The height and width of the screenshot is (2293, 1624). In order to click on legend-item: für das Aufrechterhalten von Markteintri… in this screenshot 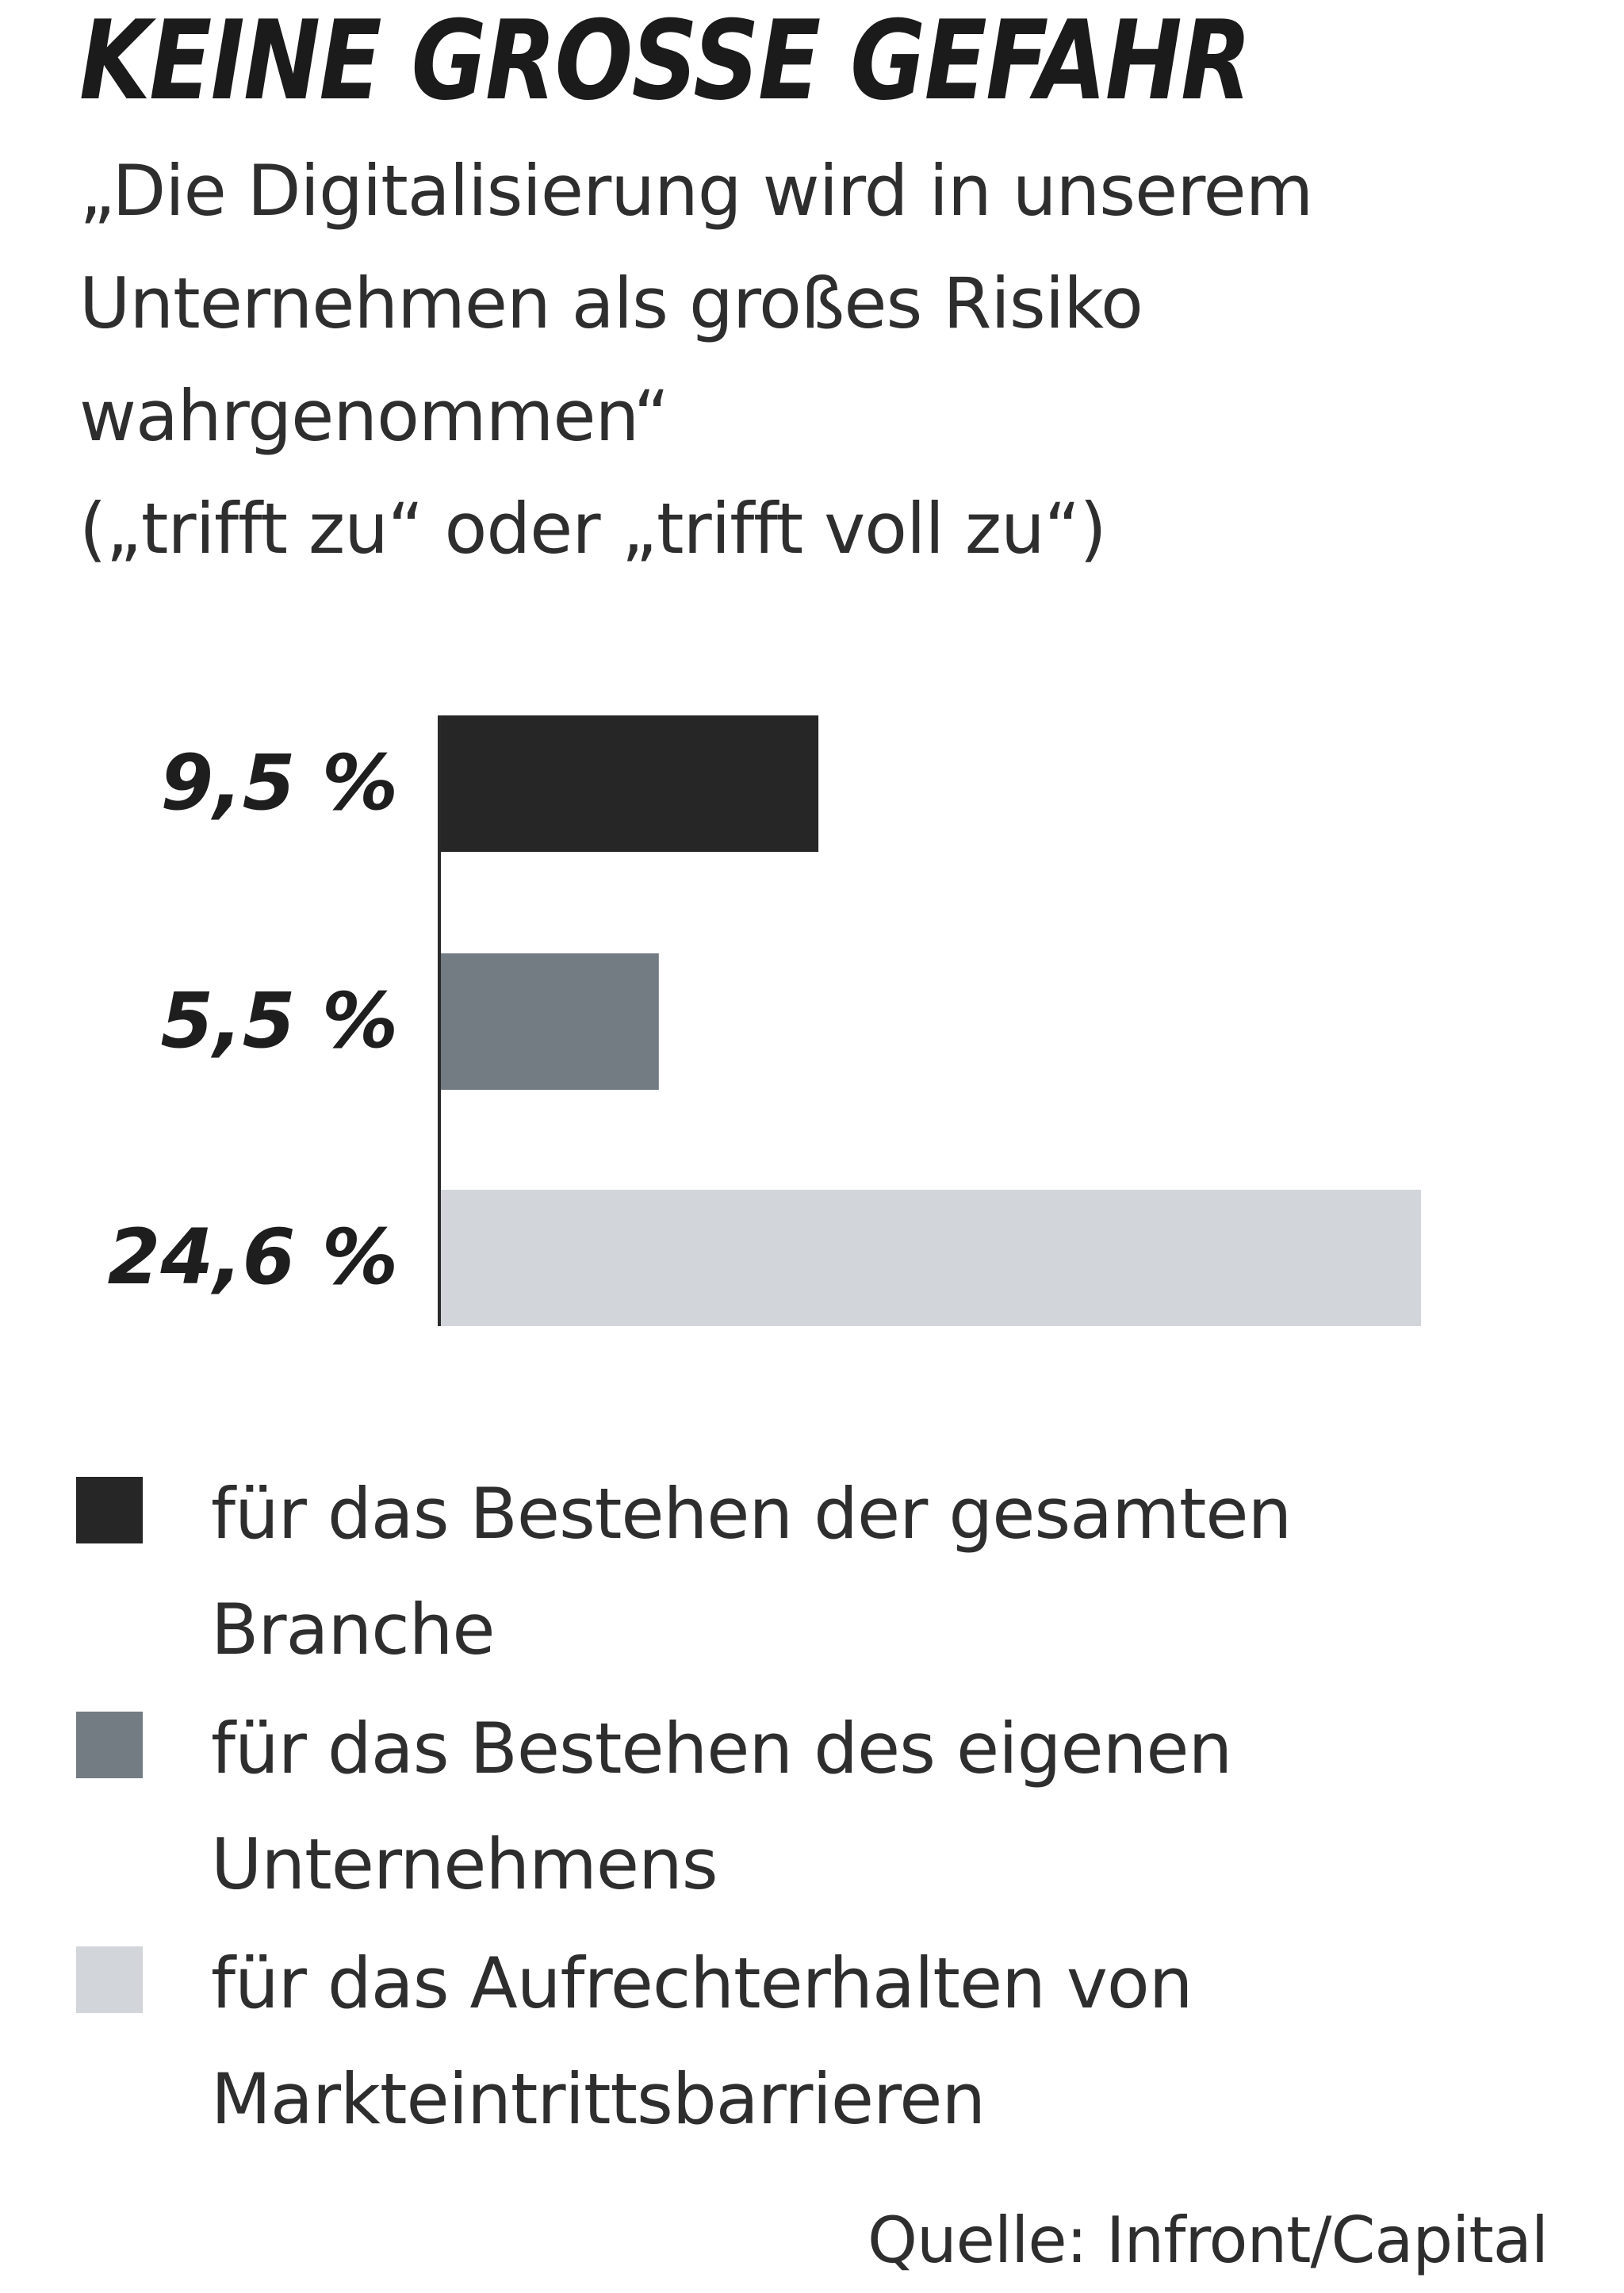, I will do `click(829, 2041)`.